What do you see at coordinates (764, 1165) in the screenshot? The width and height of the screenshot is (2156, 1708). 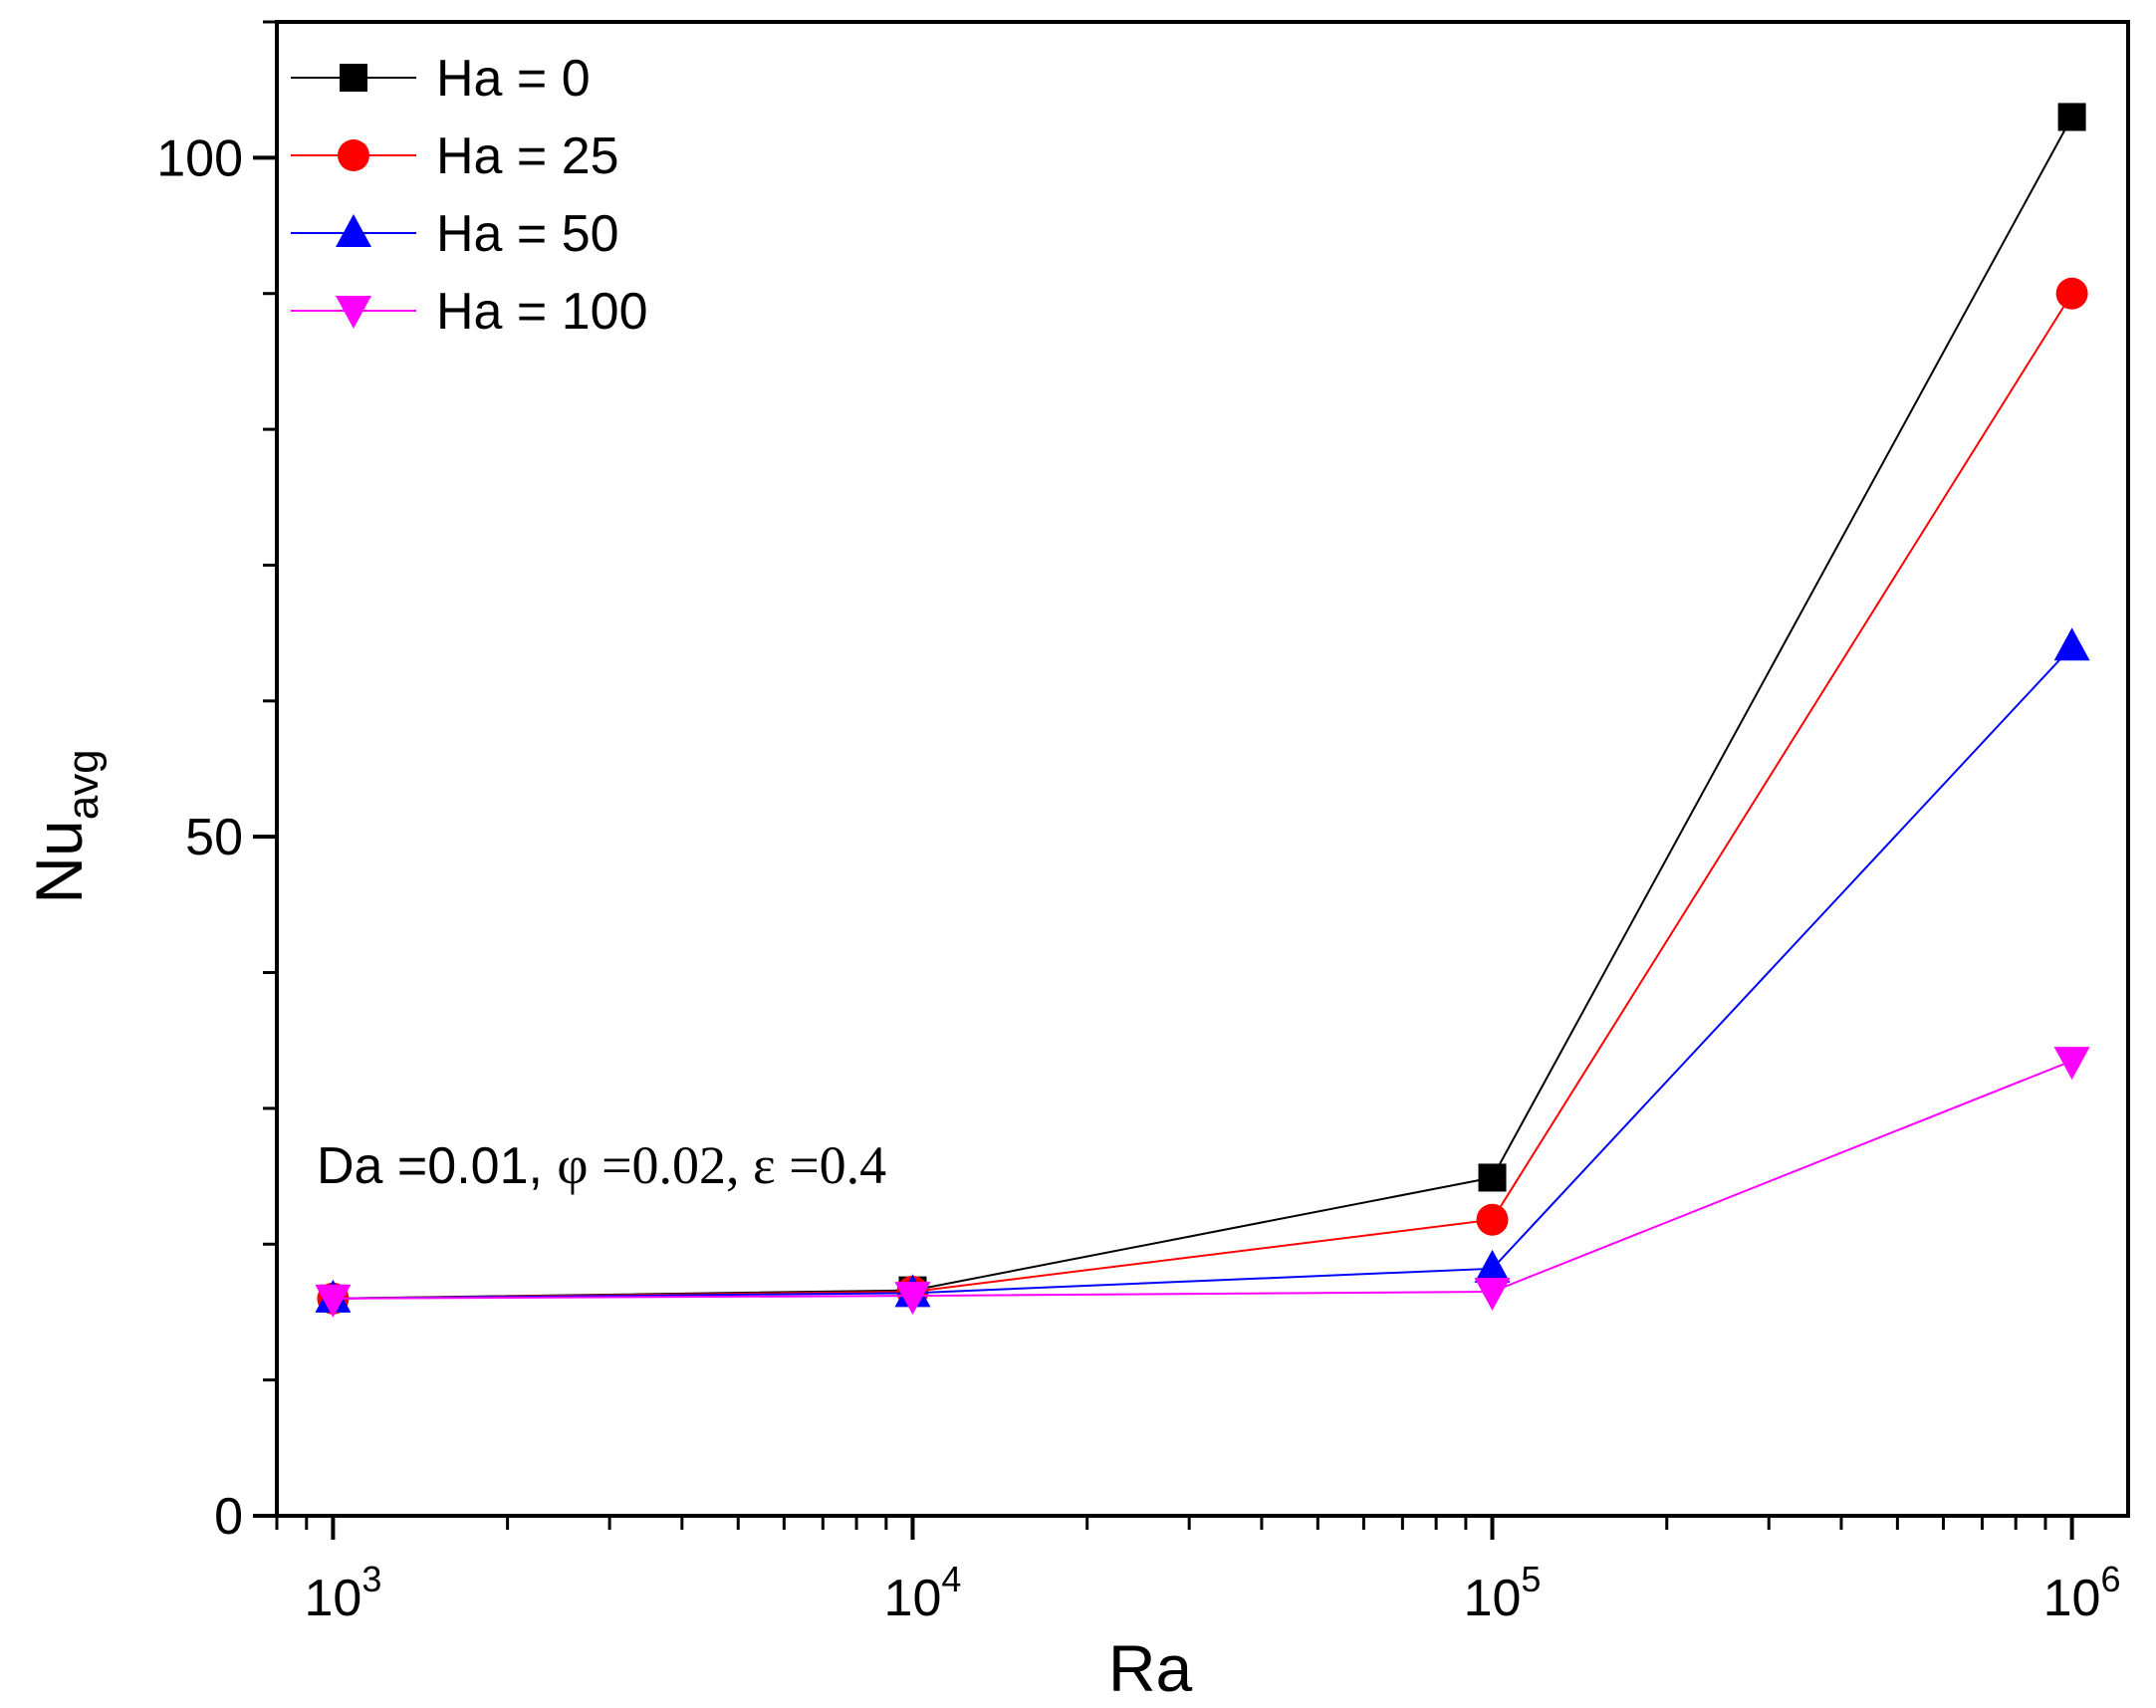 I see `epsilon-symbol: ε` at bounding box center [764, 1165].